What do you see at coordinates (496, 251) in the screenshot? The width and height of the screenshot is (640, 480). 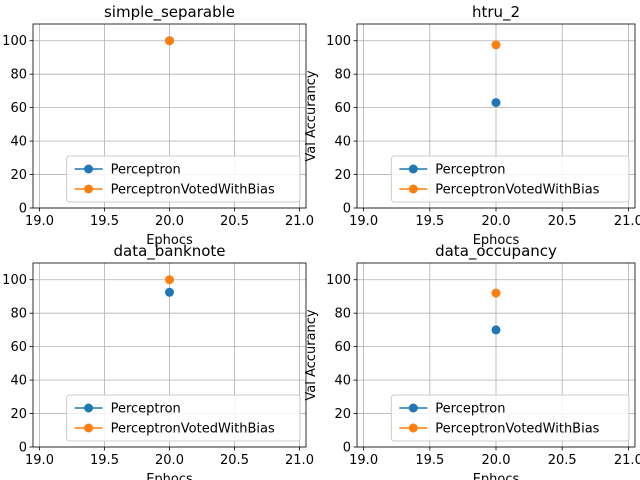 I see `subplot-title: data_occupancy` at bounding box center [496, 251].